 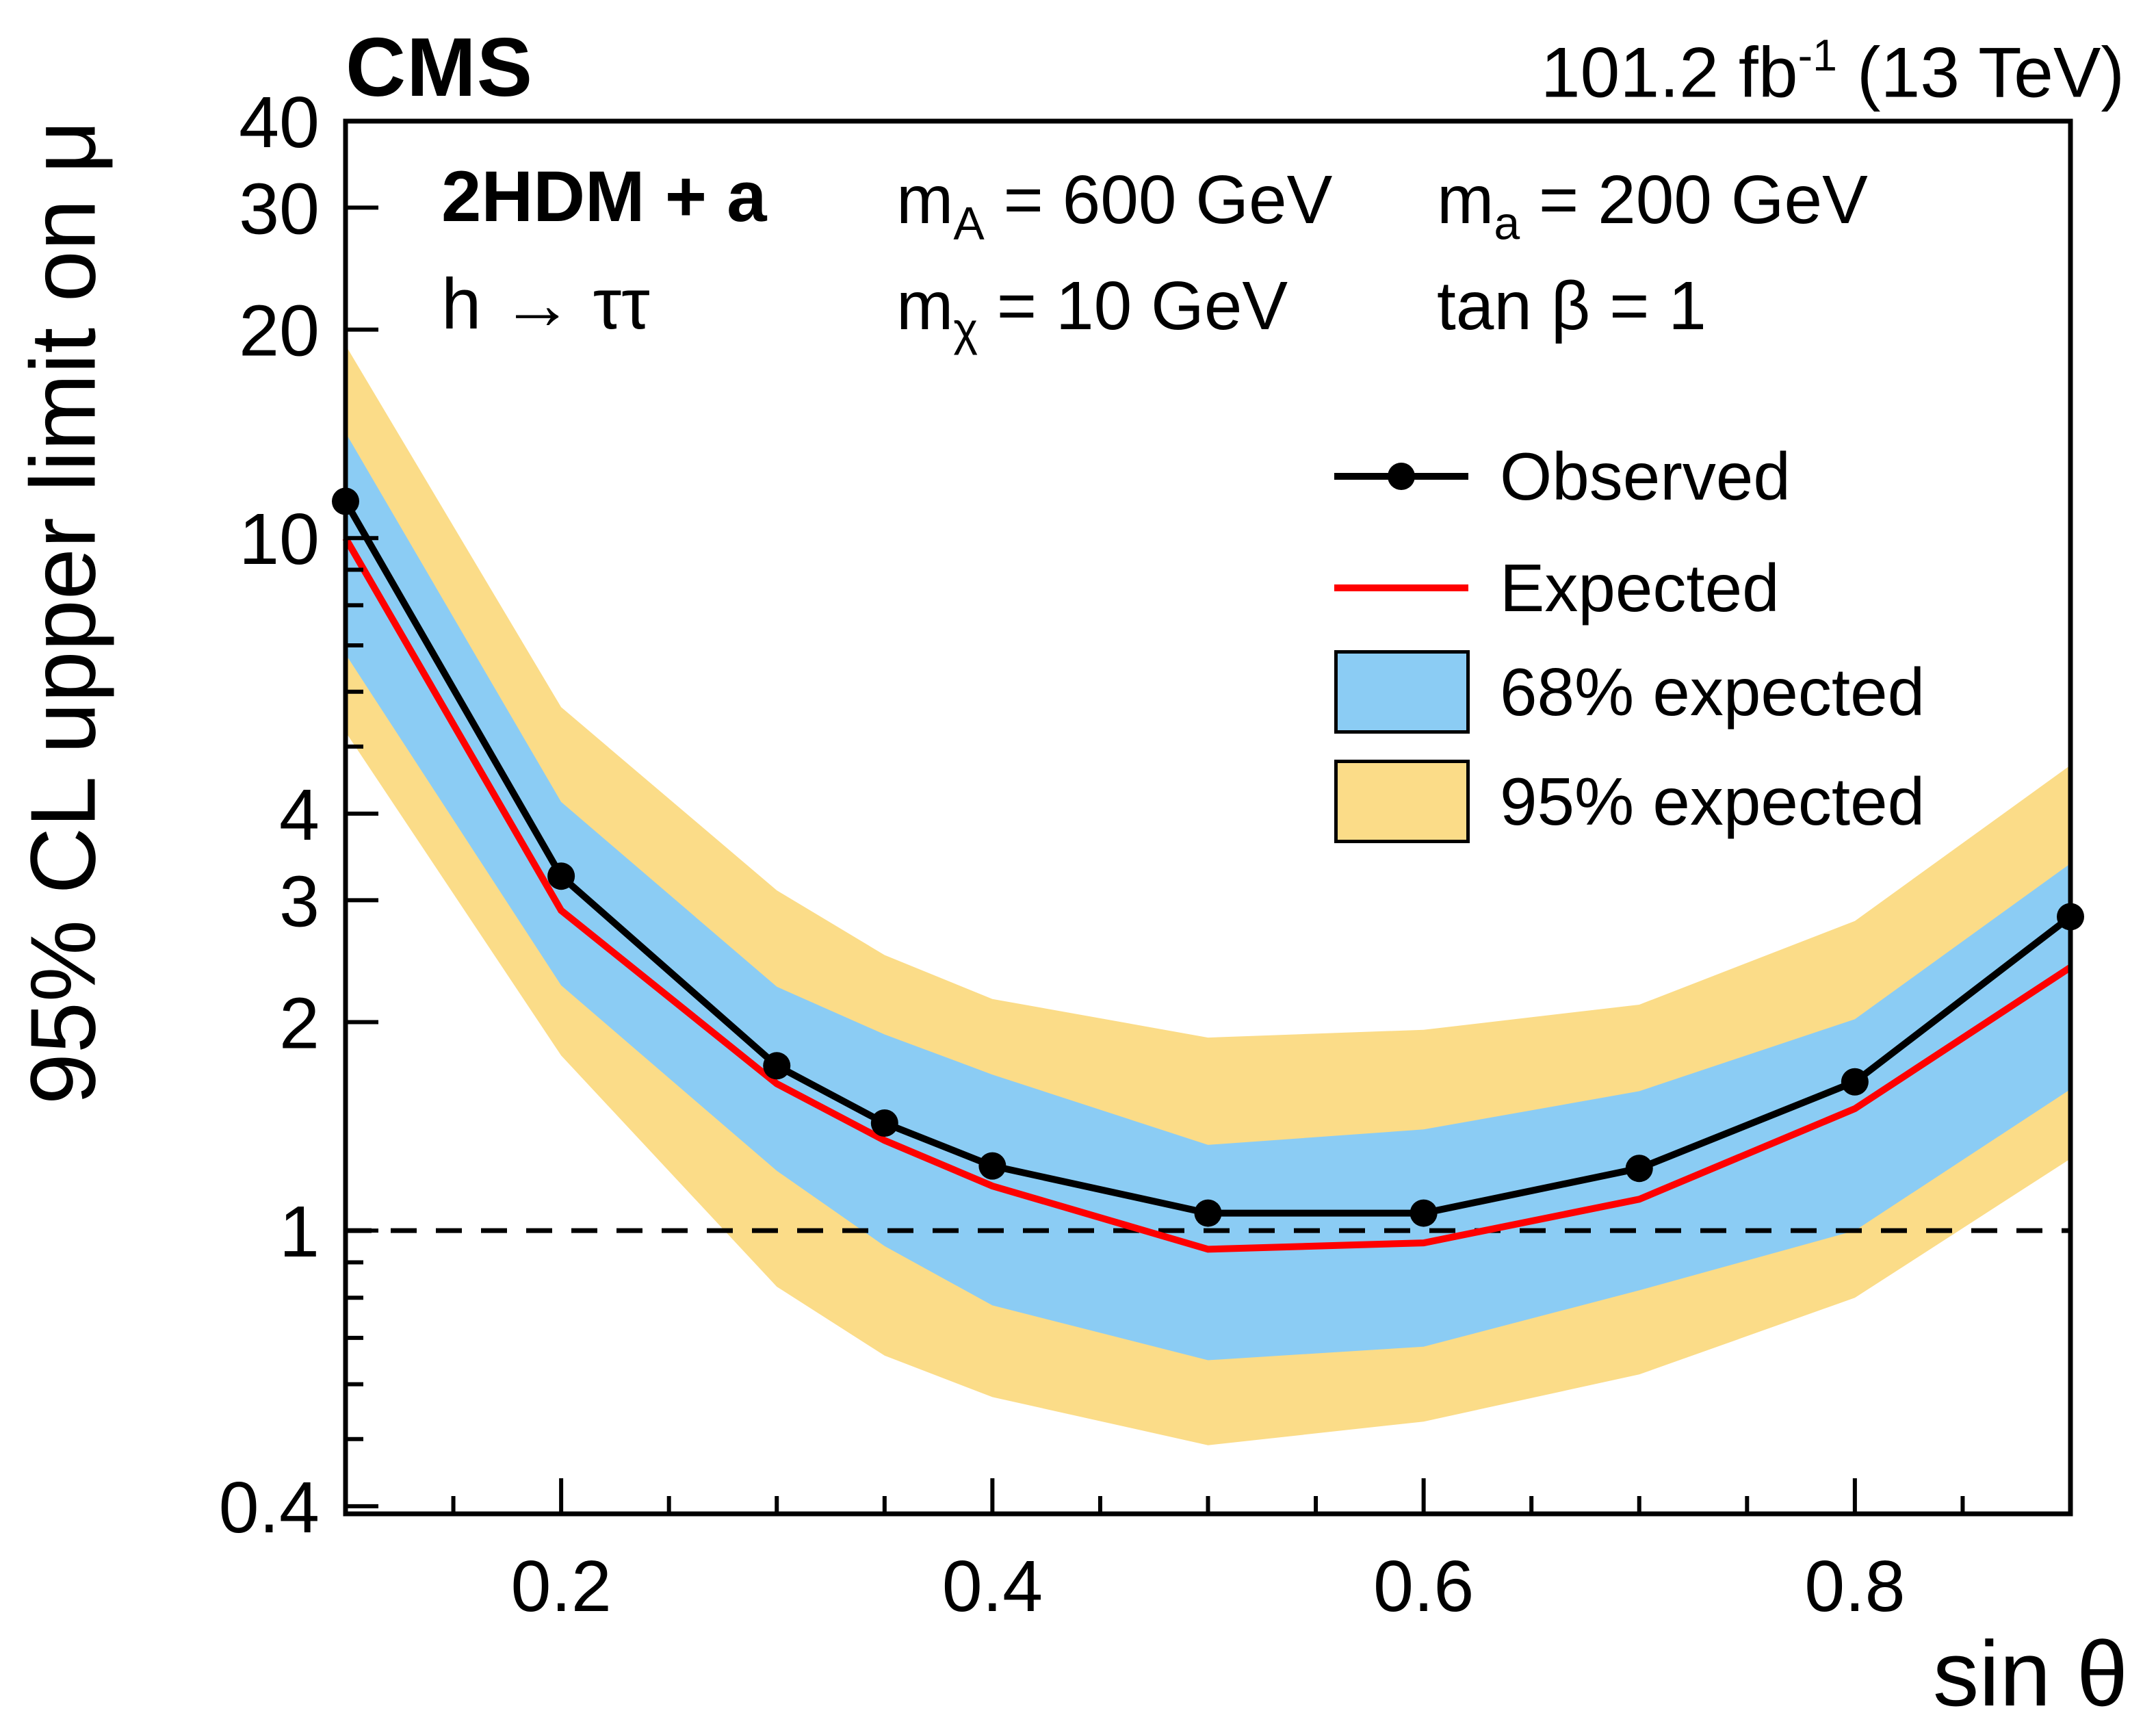 I want to click on lumi-value: 101.2 fb, so click(x=1669, y=73).